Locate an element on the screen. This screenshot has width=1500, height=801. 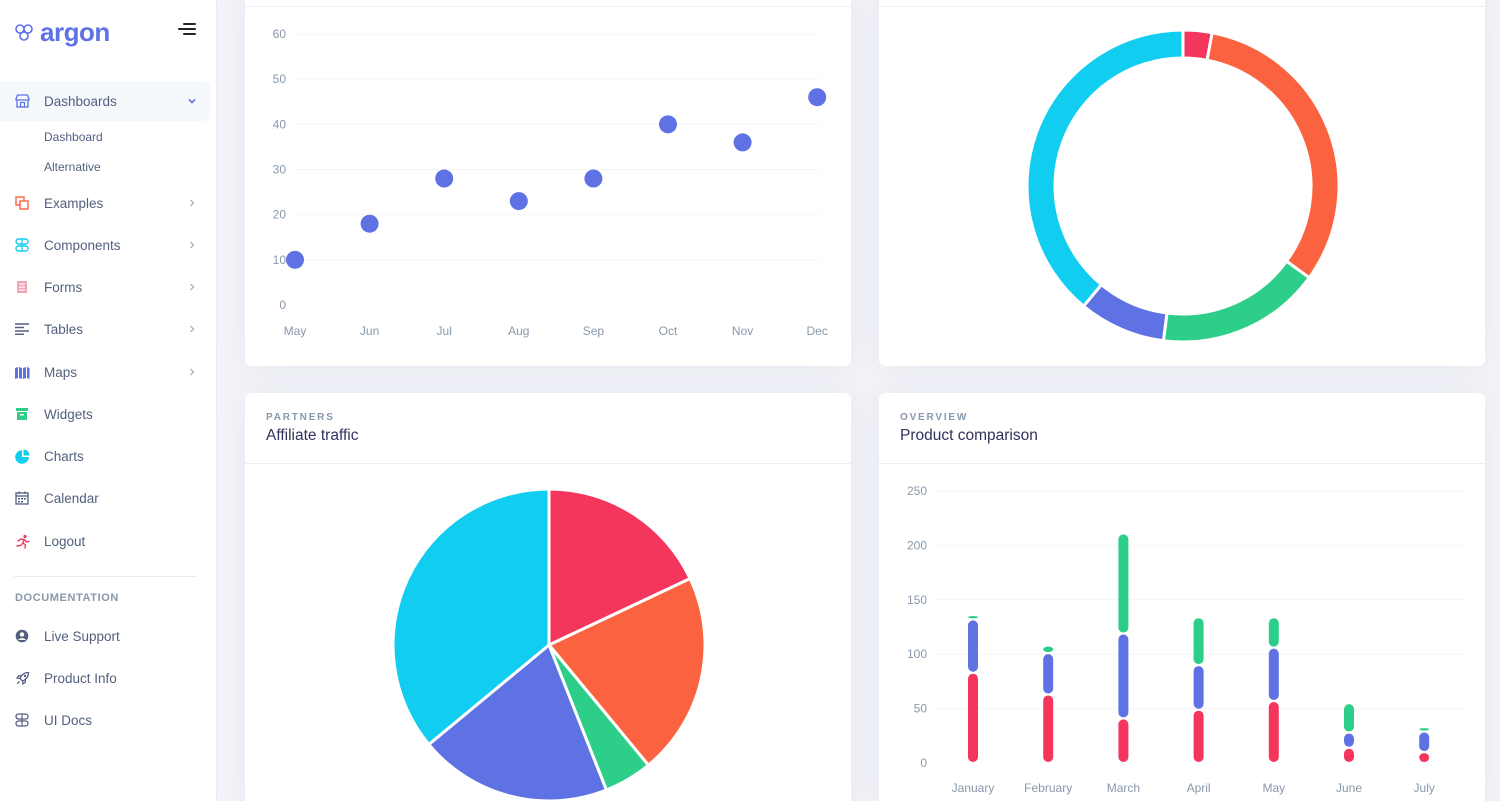
sidebar-item-live-support: Live Support is located at coordinates (105, 636).